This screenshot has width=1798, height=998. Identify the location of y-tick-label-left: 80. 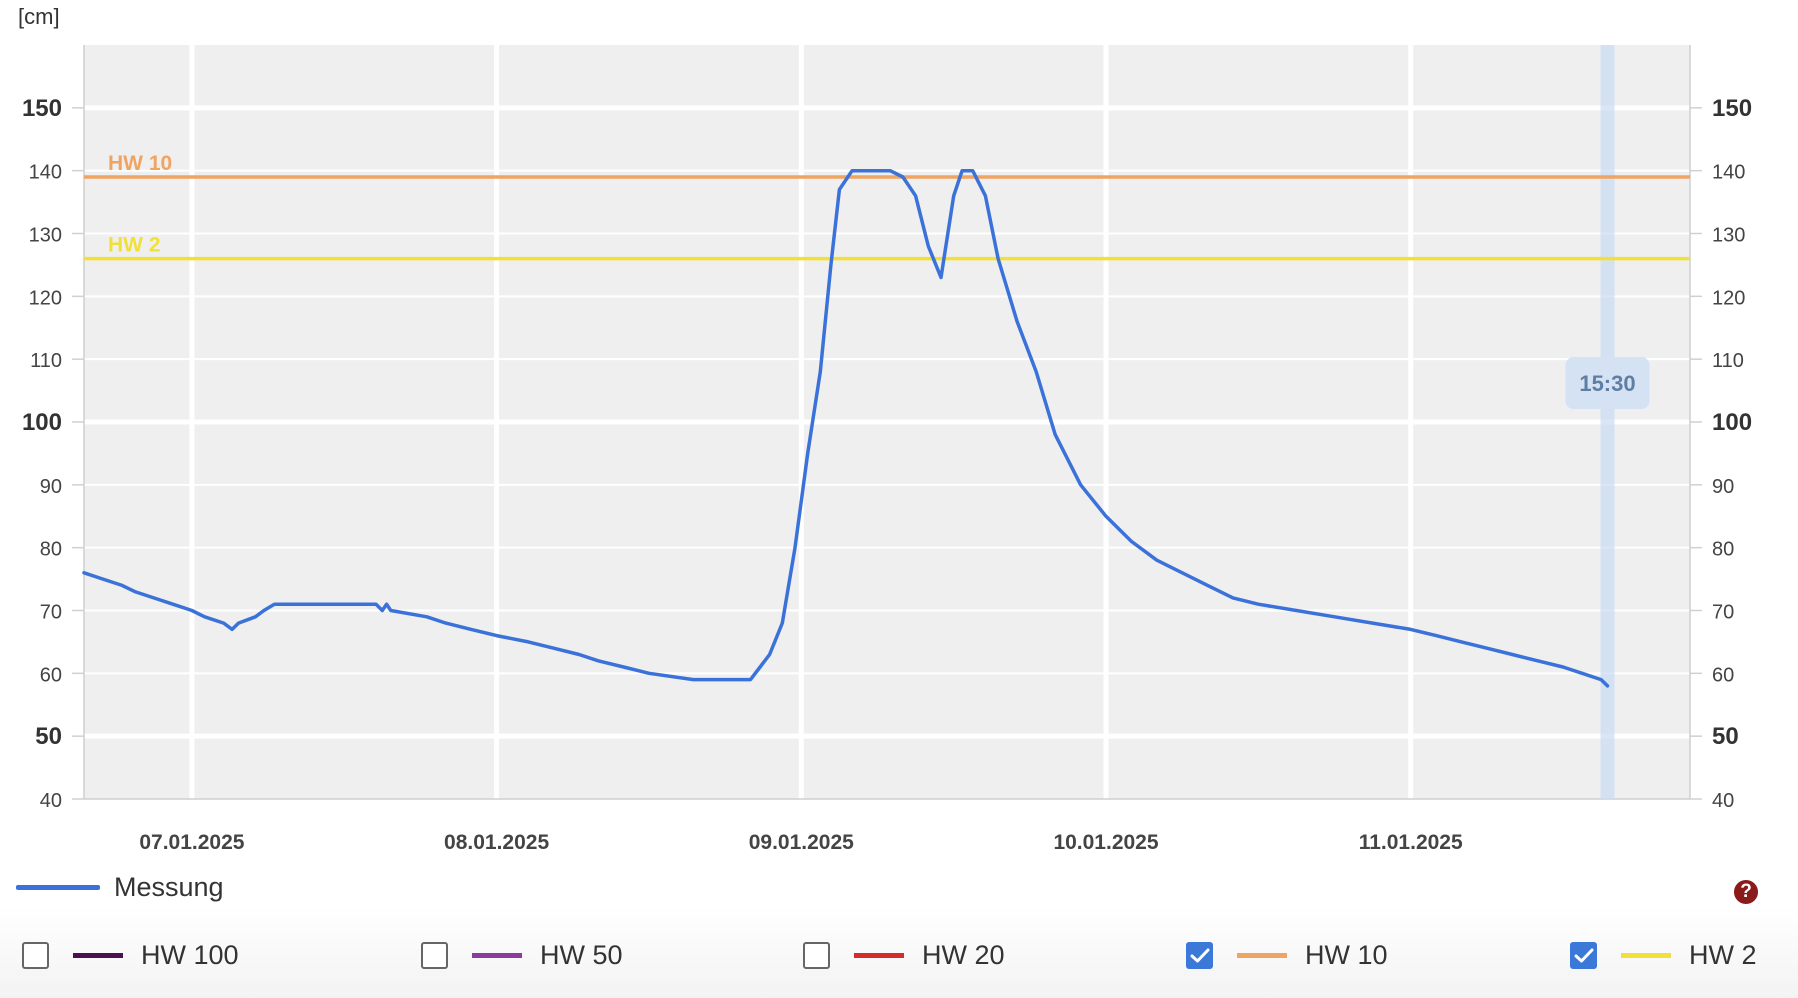
(51, 550).